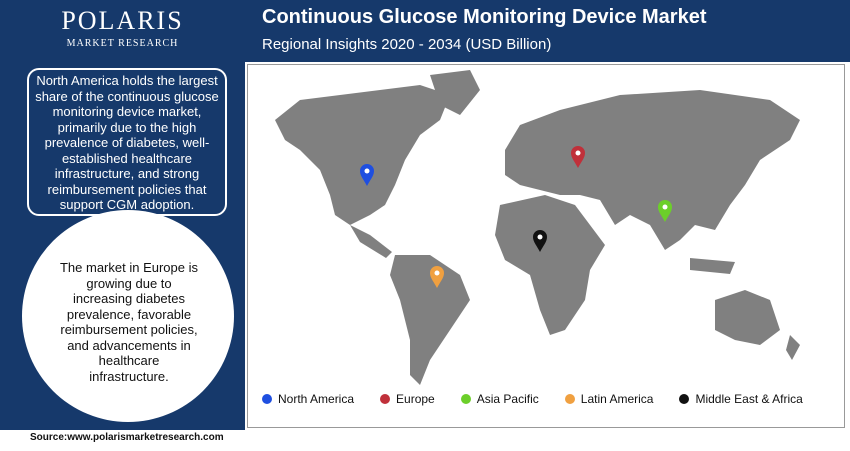 This screenshot has height=451, width=850. I want to click on legend-item: Europe, so click(407, 399).